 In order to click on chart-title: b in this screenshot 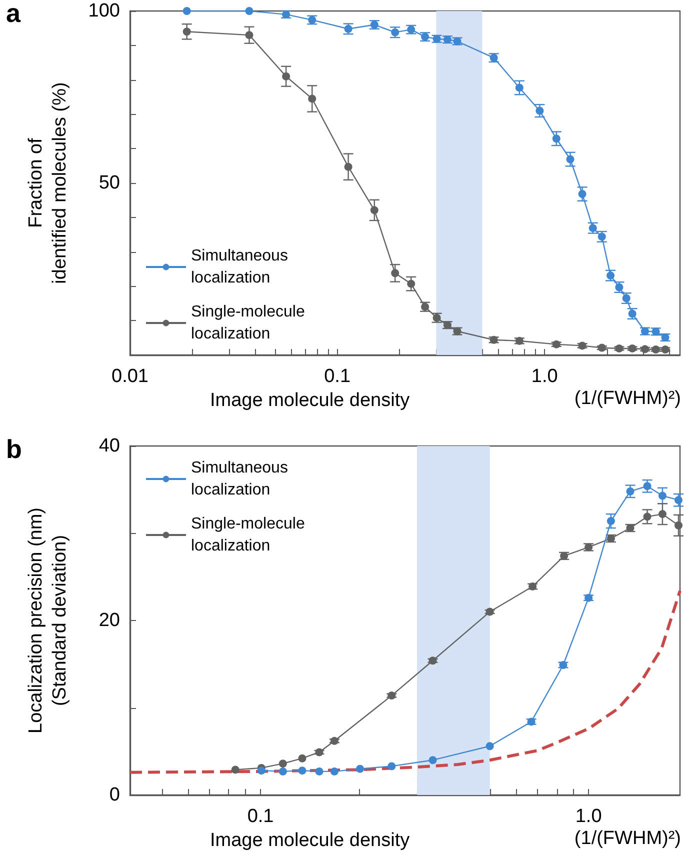, I will do `click(14, 449)`.